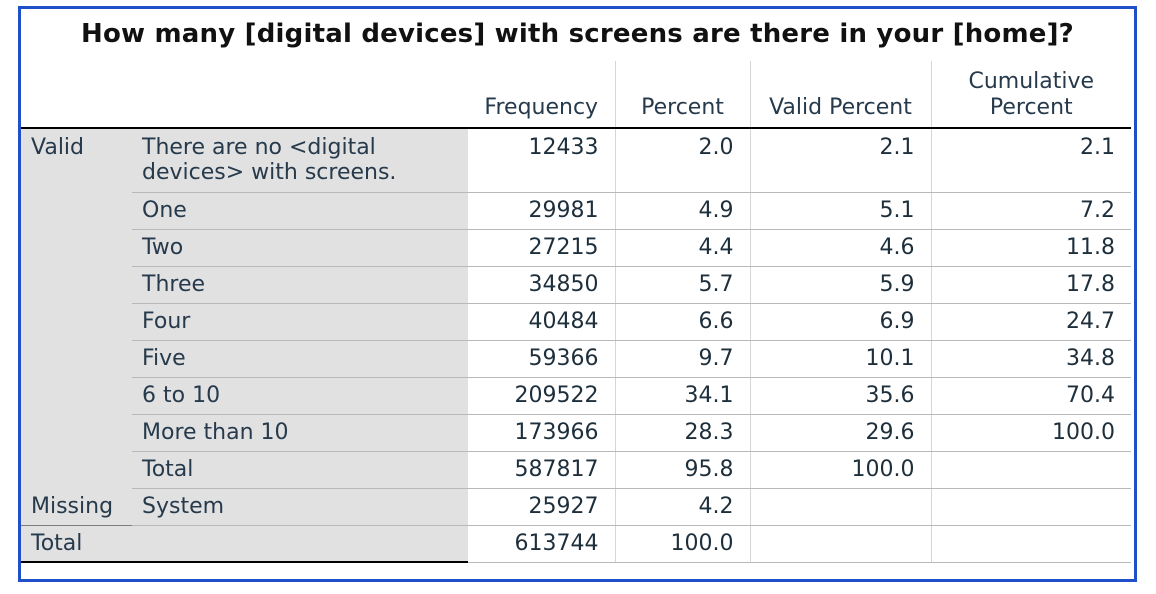 This screenshot has height=594, width=1156. Describe the element at coordinates (840, 433) in the screenshot. I see `cell-valid-percent: 29.6` at that location.